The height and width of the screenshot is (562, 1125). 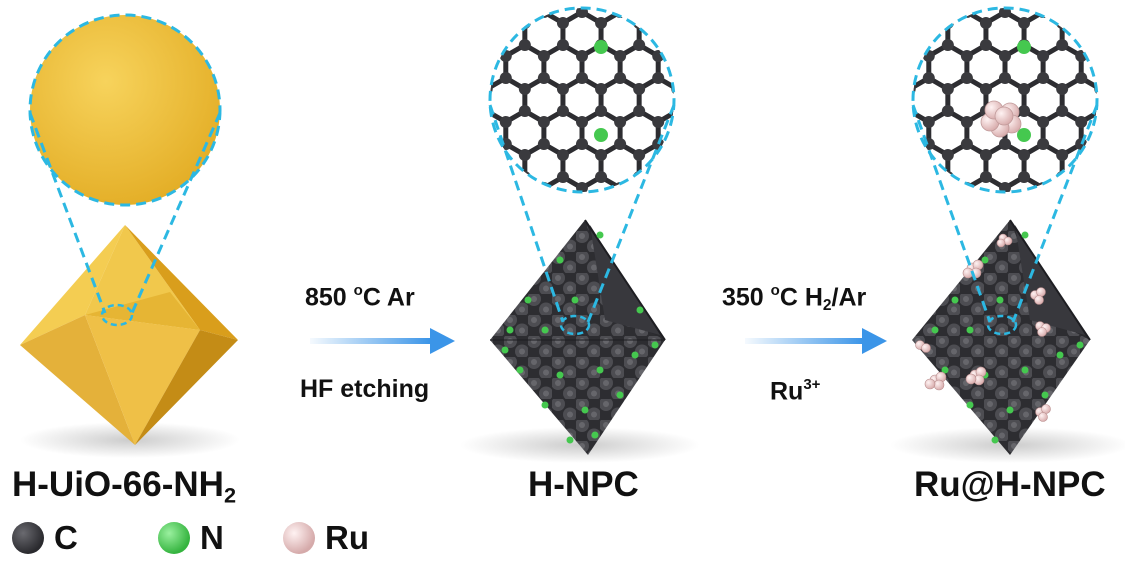 I want to click on step1-condition-bottom: HF etching, so click(x=365, y=389).